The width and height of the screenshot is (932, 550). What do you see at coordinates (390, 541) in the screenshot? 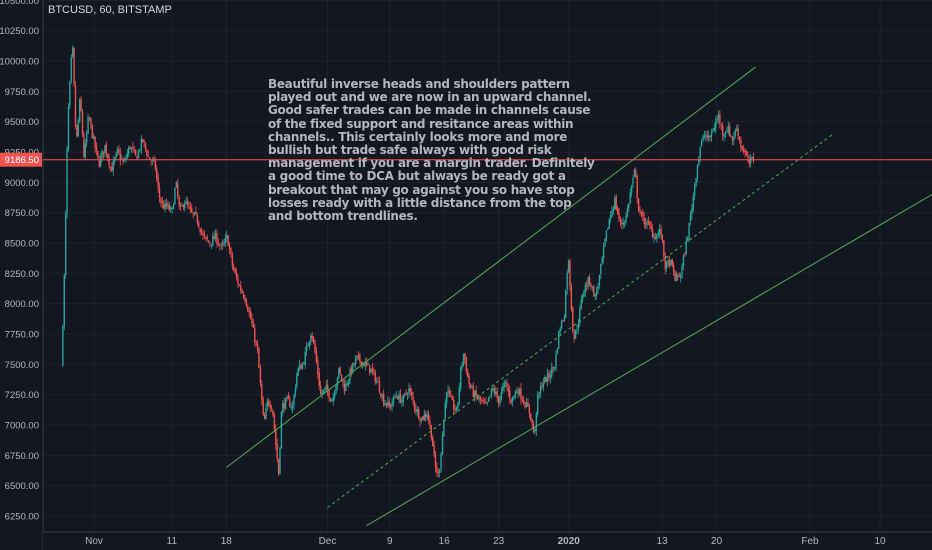
I see `time-tick-label: 9` at bounding box center [390, 541].